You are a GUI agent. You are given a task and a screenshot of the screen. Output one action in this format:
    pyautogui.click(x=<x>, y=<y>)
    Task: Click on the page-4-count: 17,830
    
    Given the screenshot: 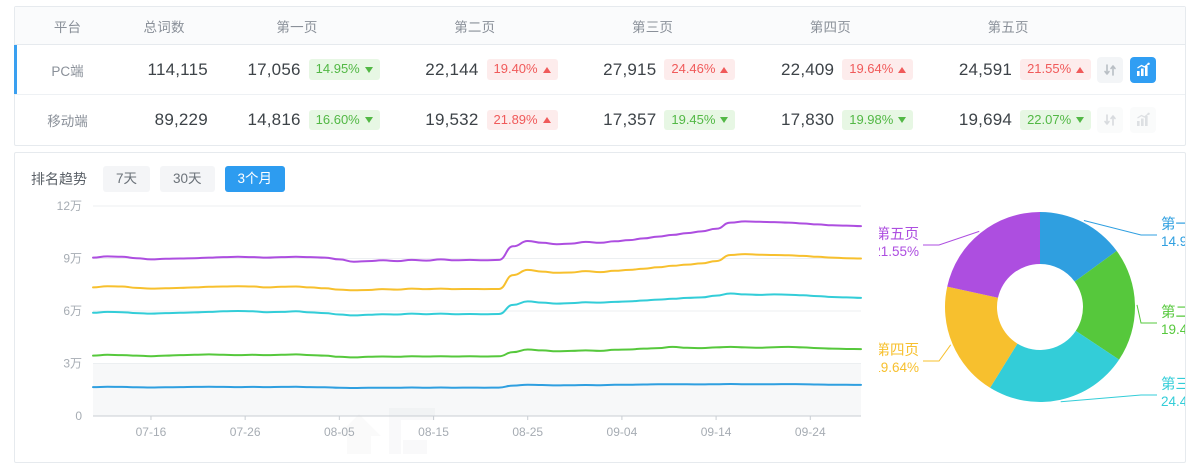 What is the action you would take?
    pyautogui.click(x=808, y=119)
    